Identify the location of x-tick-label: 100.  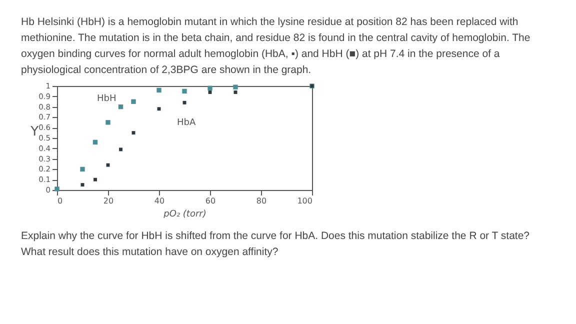
(304, 201).